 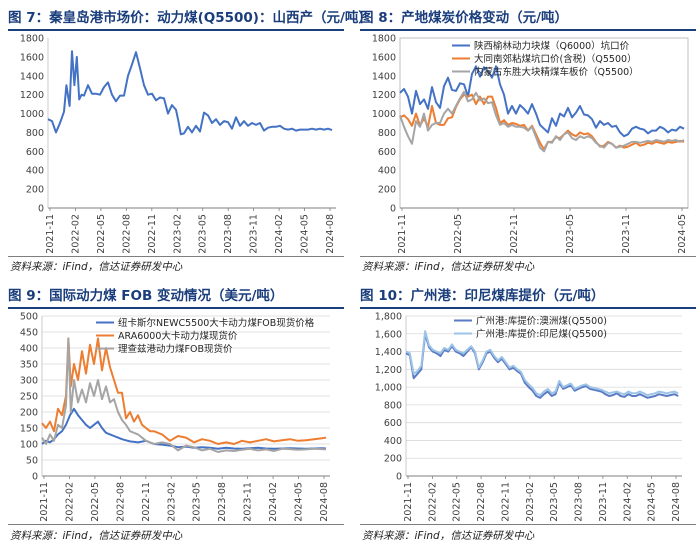 I want to click on legend-label: 广州港:库提价:澳洲煤(Q5500), so click(x=541, y=321).